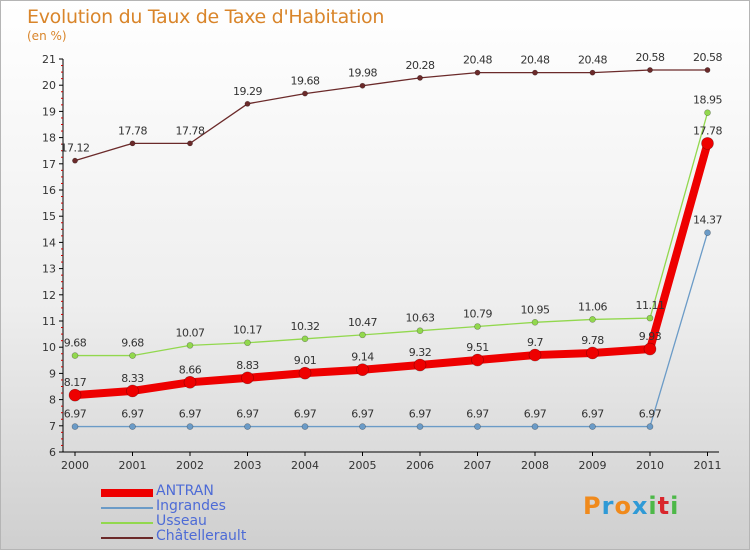  Describe the element at coordinates (477, 314) in the screenshot. I see `data-label: 10.79` at that location.